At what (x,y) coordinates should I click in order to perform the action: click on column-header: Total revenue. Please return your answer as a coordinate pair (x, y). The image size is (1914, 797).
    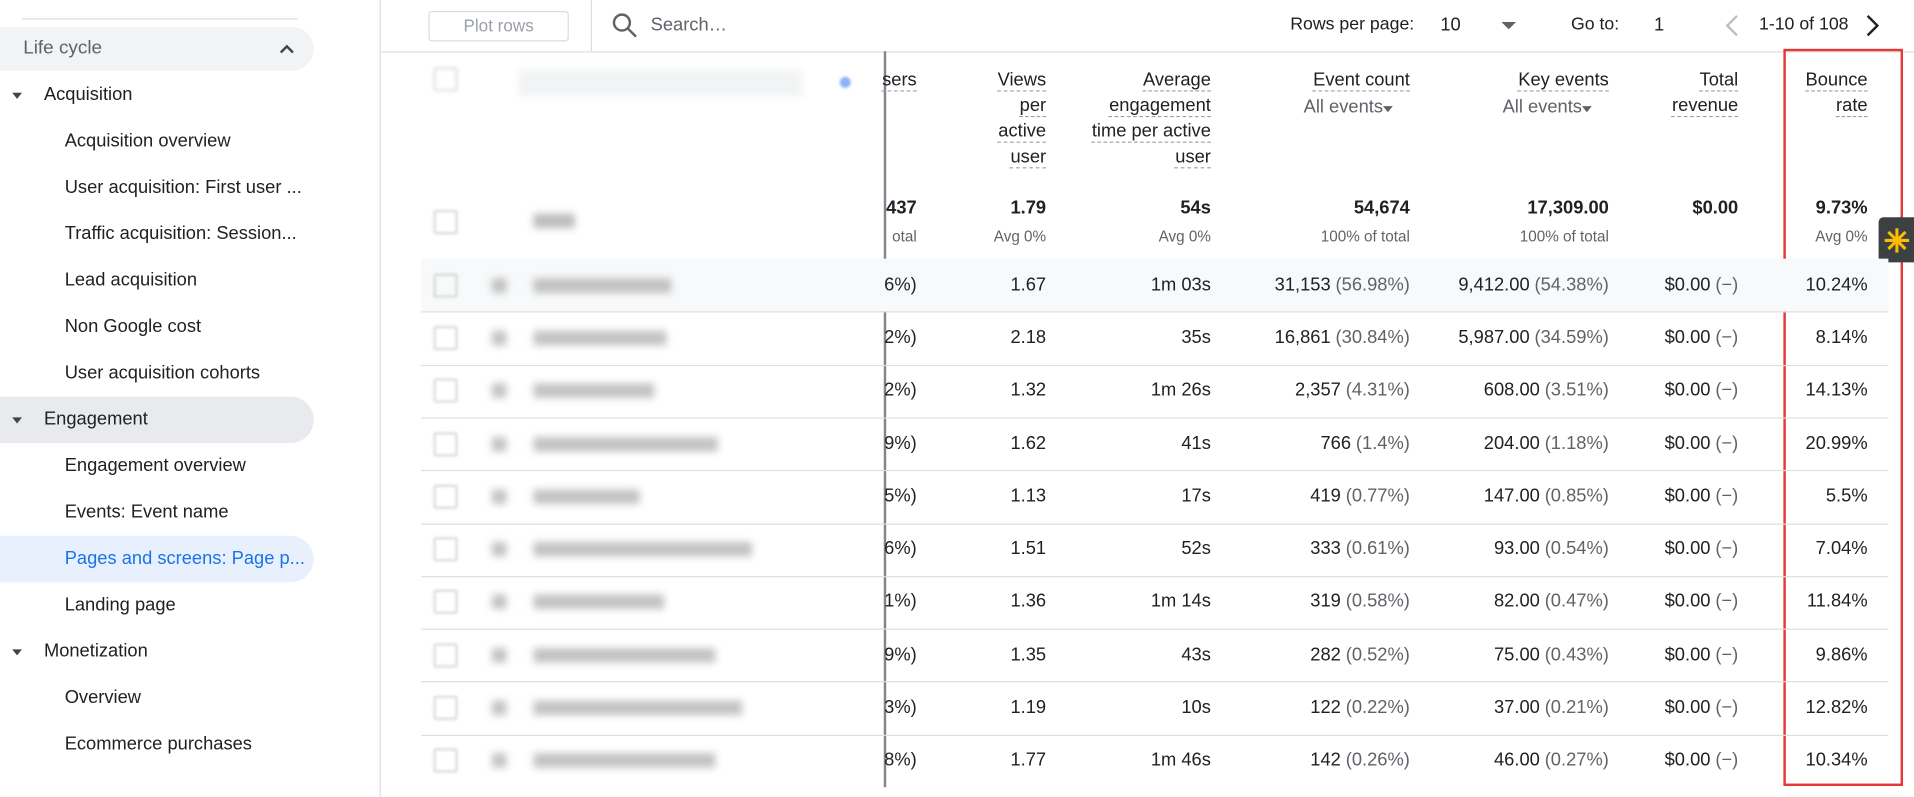
    Looking at the image, I should click on (1695, 92).